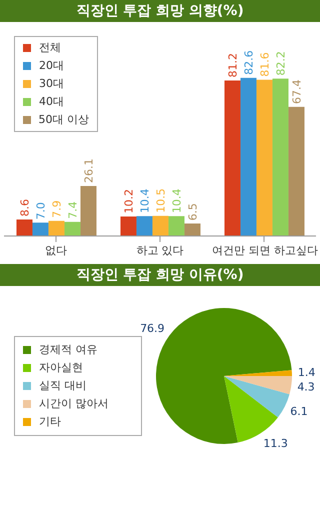  I want to click on data-label: 10.2, so click(129, 201).